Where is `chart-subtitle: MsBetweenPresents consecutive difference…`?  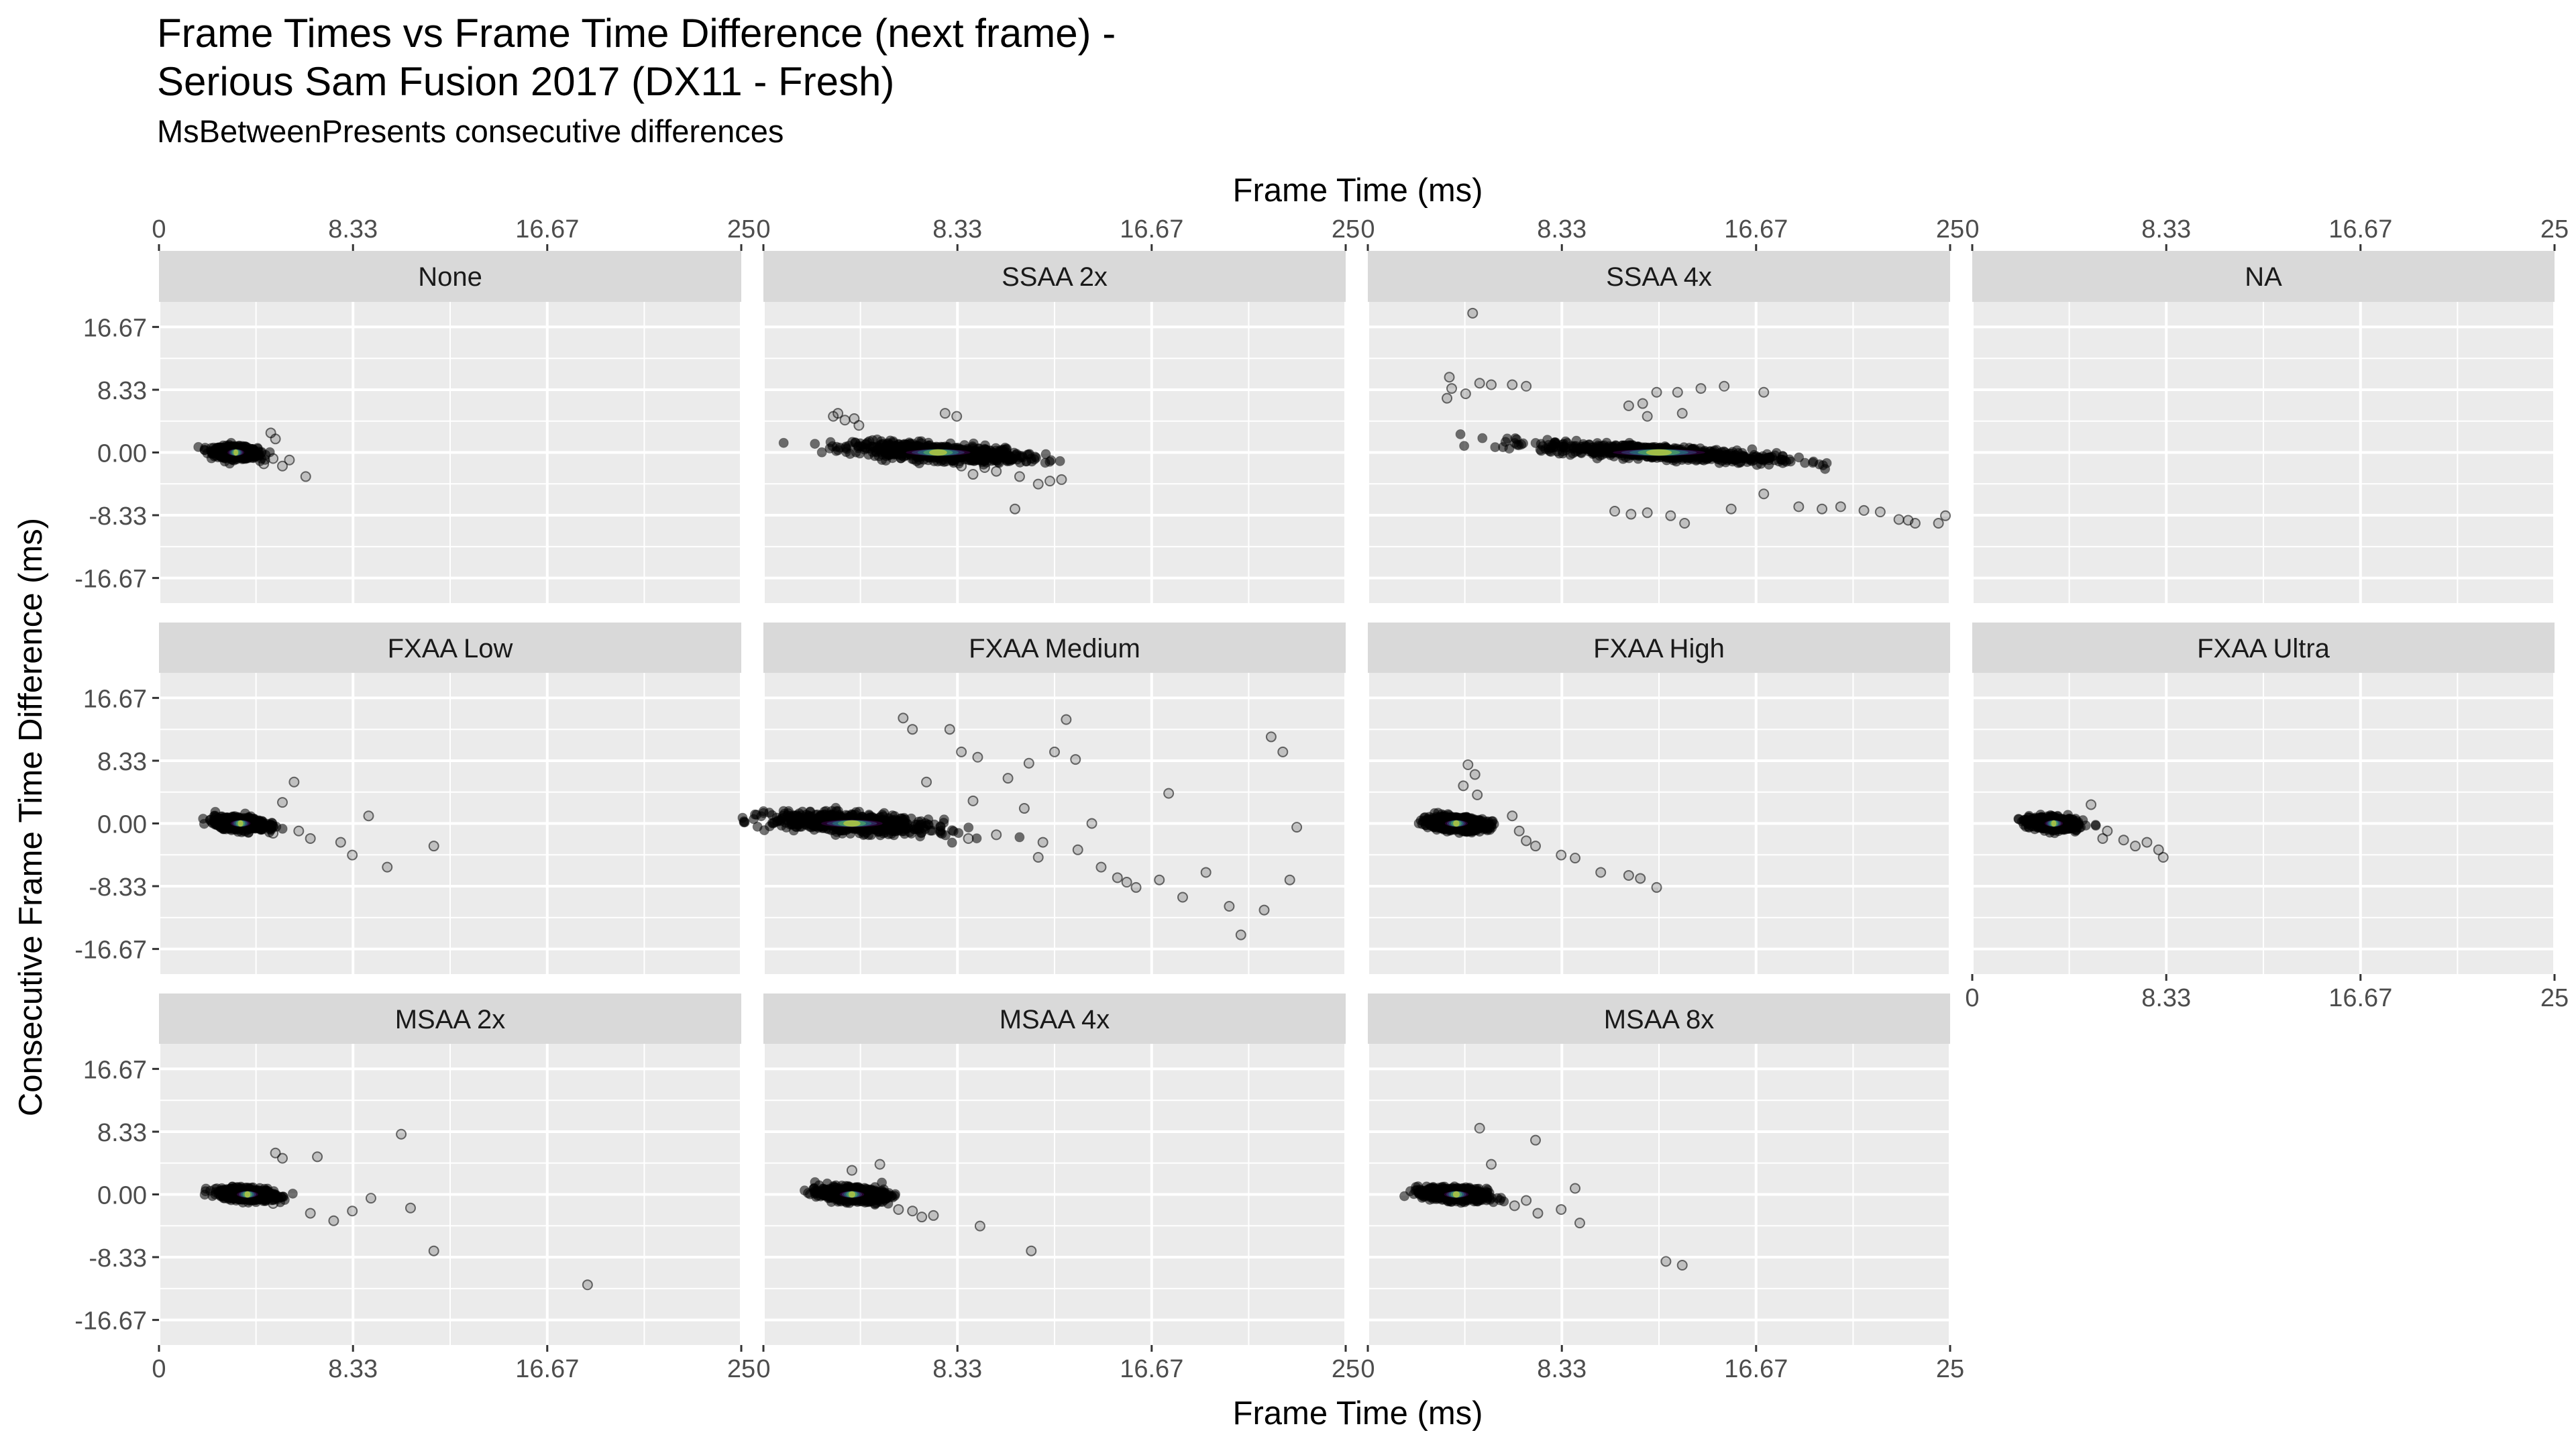
chart-subtitle: MsBetweenPresents consecutive difference… is located at coordinates (470, 131).